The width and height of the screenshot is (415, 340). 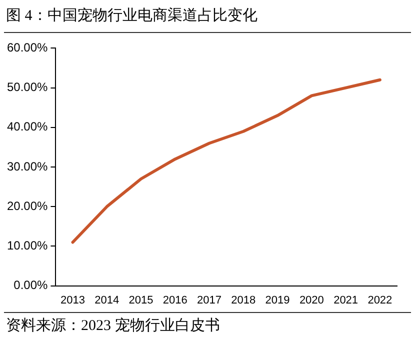 What do you see at coordinates (113, 325) in the screenshot?
I see `text: 资料来源：2023 宠物行业白皮书` at bounding box center [113, 325].